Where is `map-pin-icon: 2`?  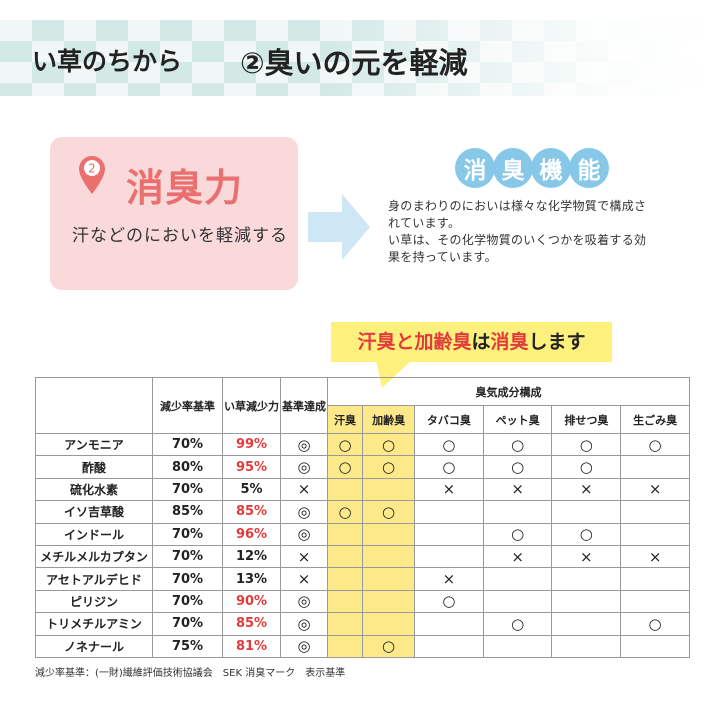
map-pin-icon: 2 is located at coordinates (92, 175).